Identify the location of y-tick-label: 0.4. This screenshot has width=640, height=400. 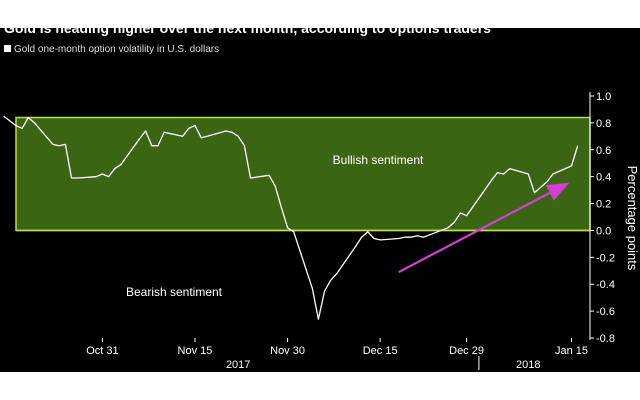
(603, 178).